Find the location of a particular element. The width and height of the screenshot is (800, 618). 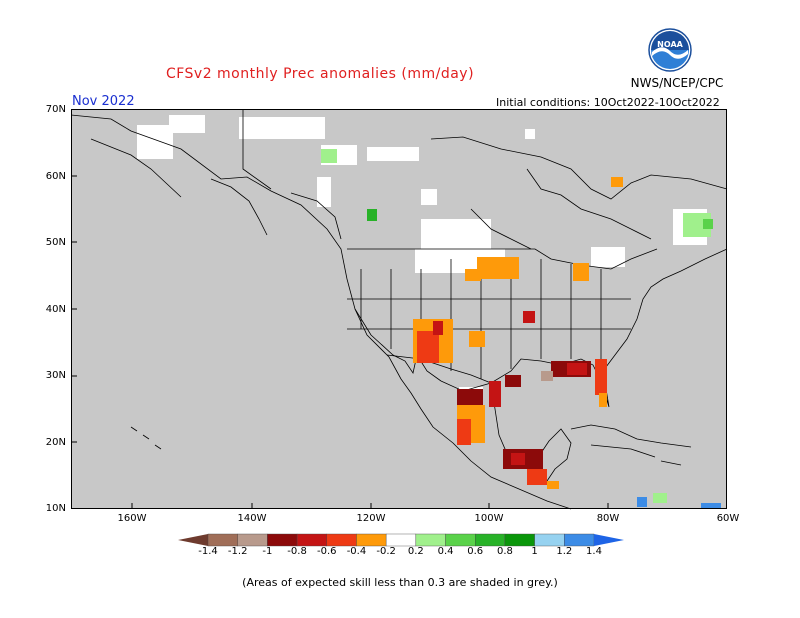

dry-anomalies is located at coordinates (518, 333).